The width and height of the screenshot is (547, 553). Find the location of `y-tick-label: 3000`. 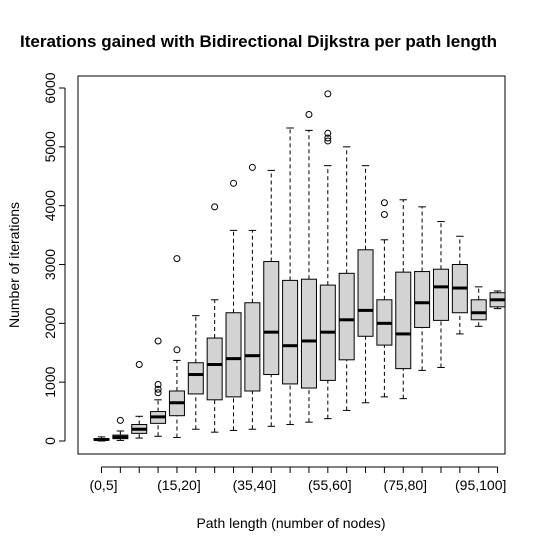

y-tick-label: 3000 is located at coordinates (50, 264).